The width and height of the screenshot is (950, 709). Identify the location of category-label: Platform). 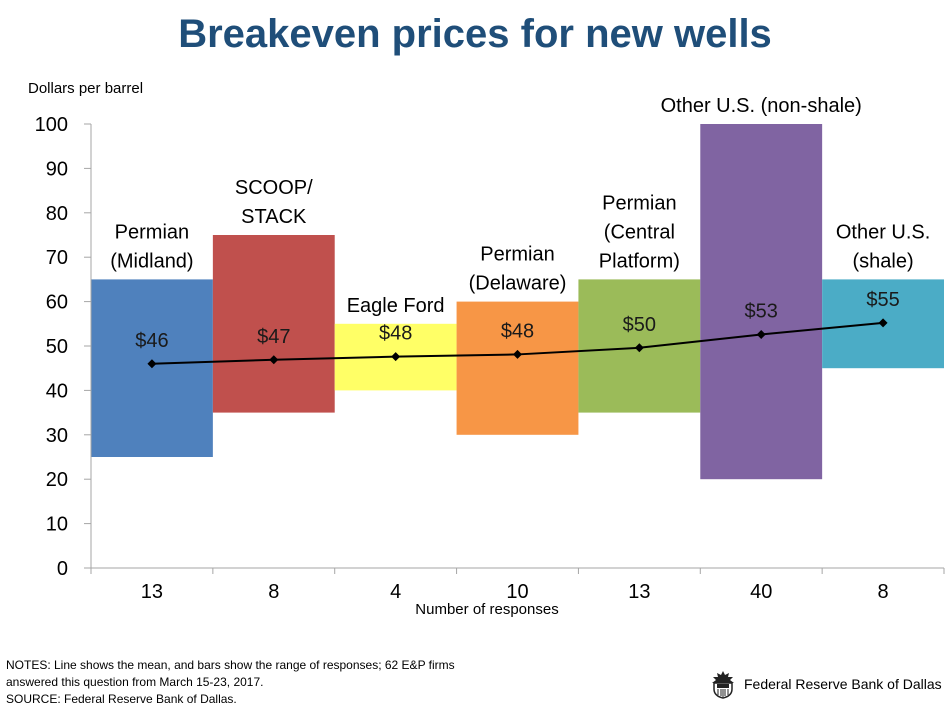
(639, 261).